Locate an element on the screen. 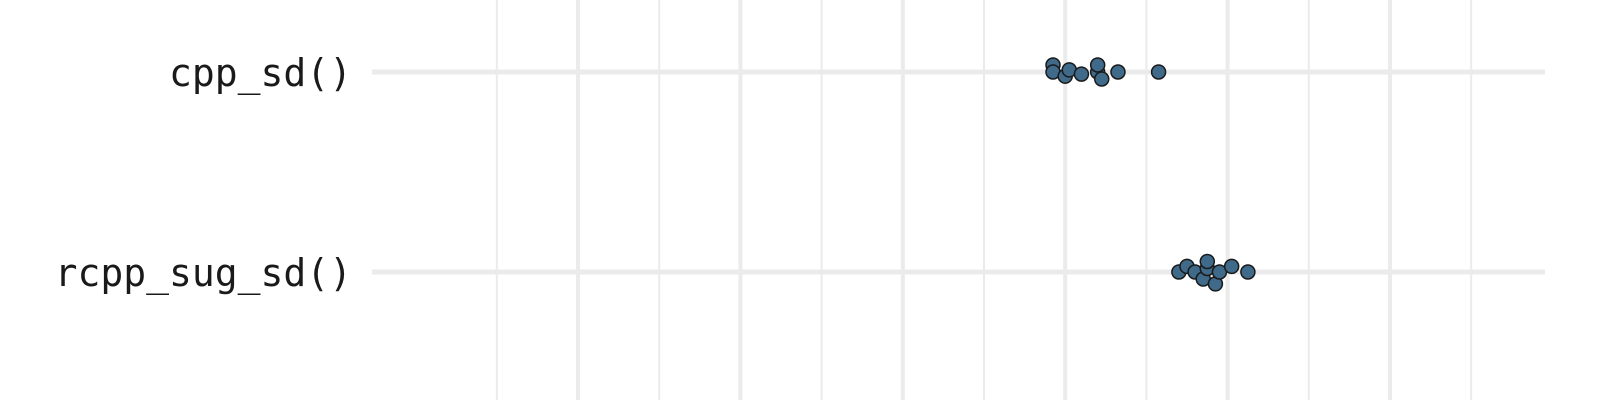 The height and width of the screenshot is (400, 1600). category-label-rcpp-sug-sd: rcpp_sug_sd() is located at coordinates (203, 273).